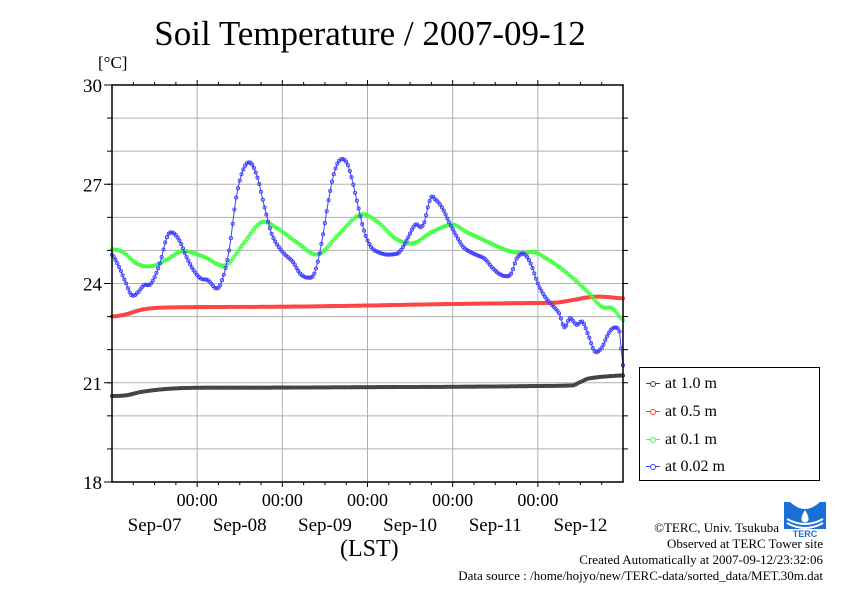  What do you see at coordinates (92, 86) in the screenshot?
I see `y-tick-label: 30` at bounding box center [92, 86].